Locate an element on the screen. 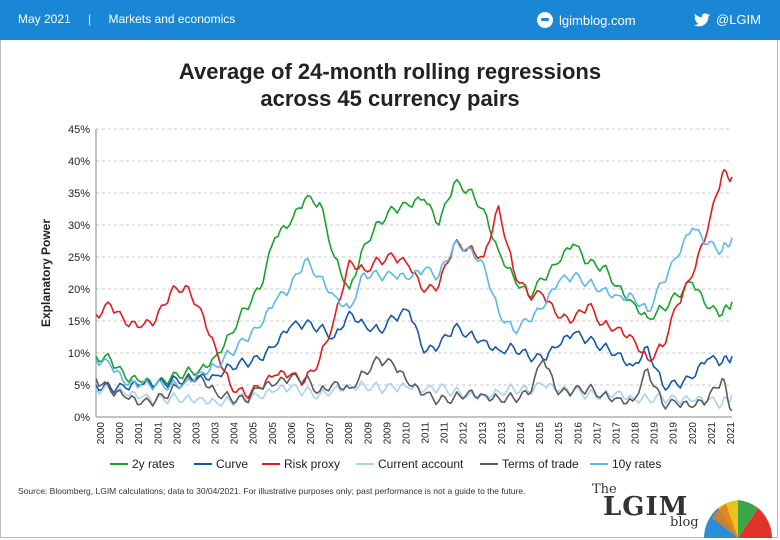 This screenshot has height=540, width=780. x-tick-label: 2004 is located at coordinates (235, 433).